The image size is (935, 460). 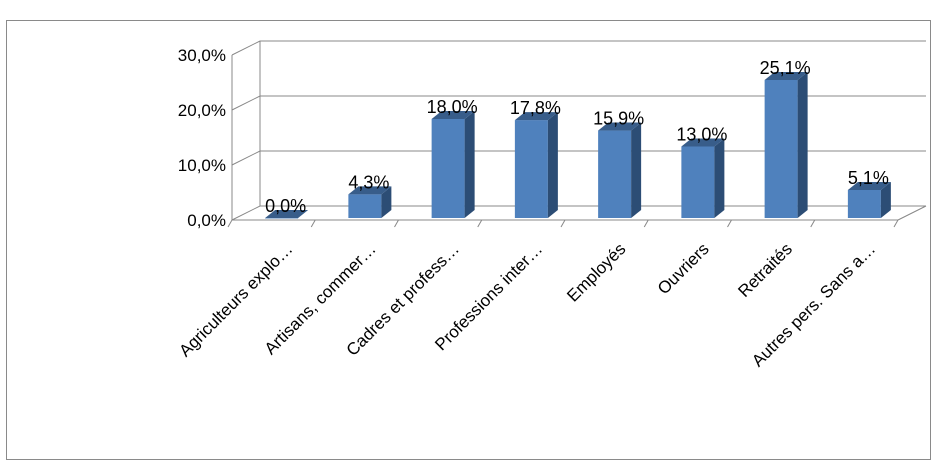 I want to click on data-label: 0,0%, so click(x=285, y=206).